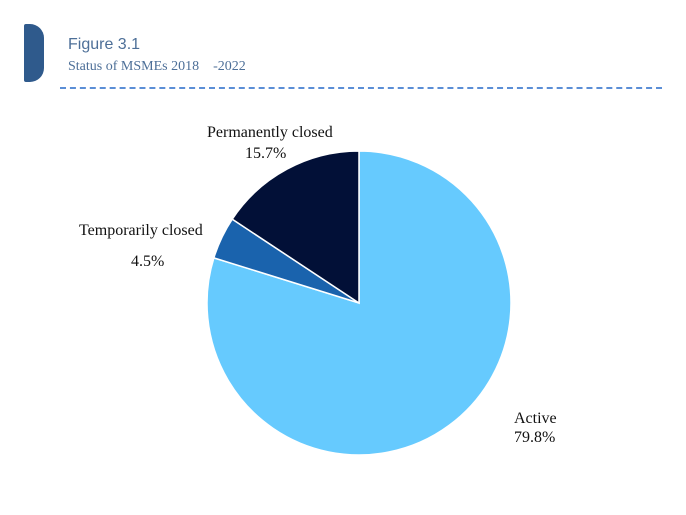 The width and height of the screenshot is (686, 515). Describe the element at coordinates (104, 44) in the screenshot. I see `figure-label: Figure 3.1` at that location.